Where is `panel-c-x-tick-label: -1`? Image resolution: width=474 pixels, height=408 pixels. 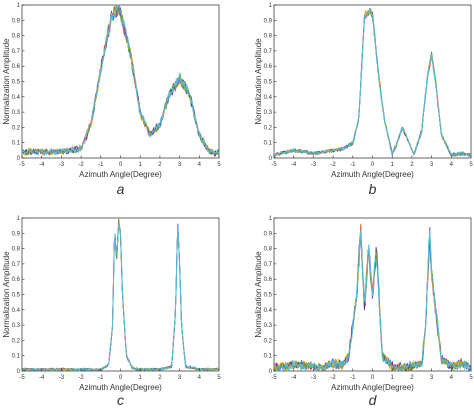 panel-c-x-tick-label: -1 is located at coordinates (101, 378).